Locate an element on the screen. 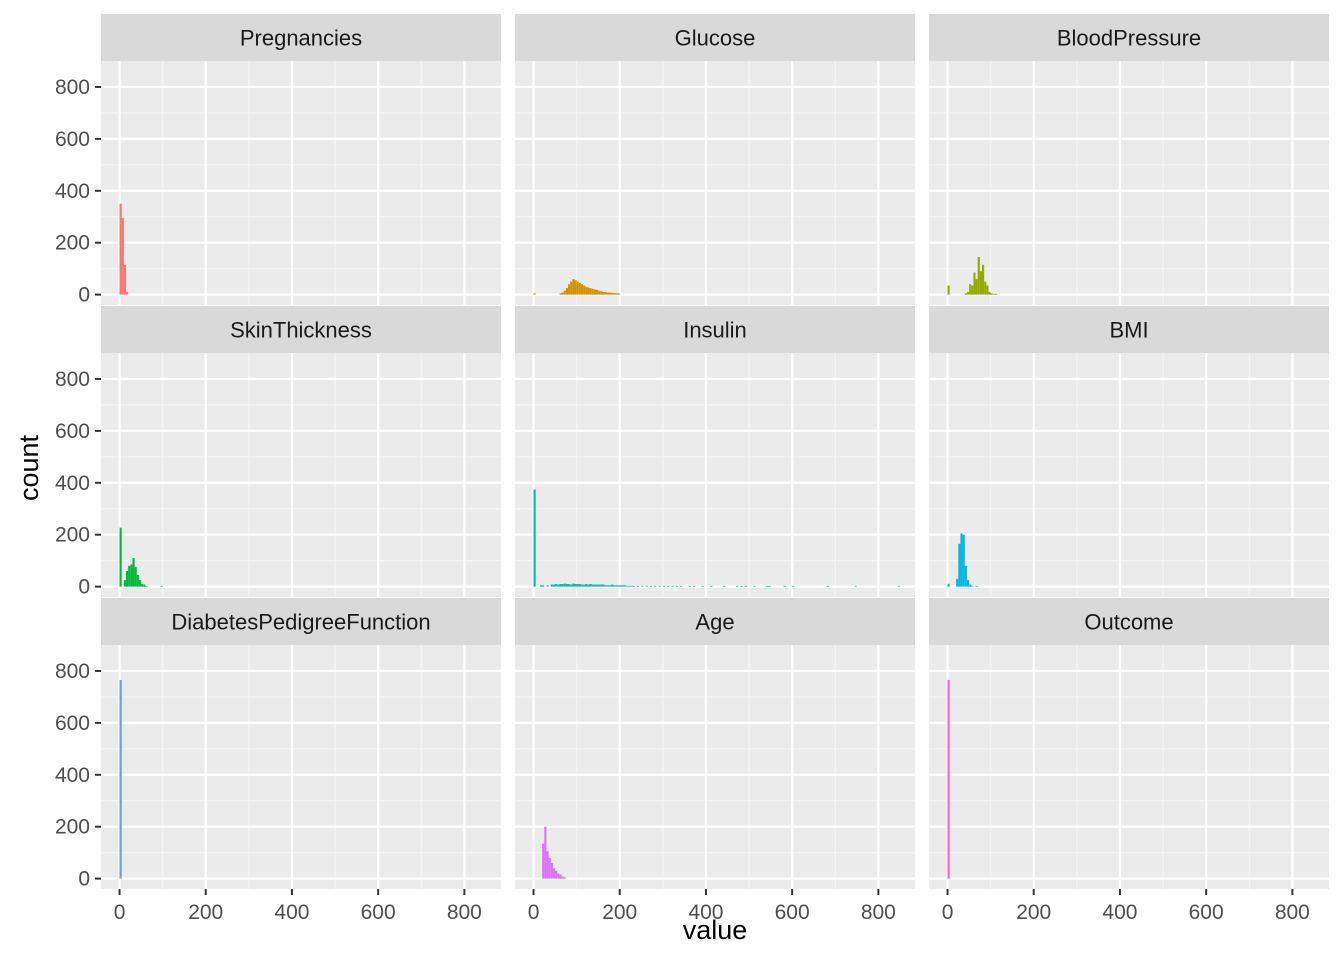 Image resolution: width=1344 pixels, height=960 pixels. facet-panel: Insulin is located at coordinates (715, 451).